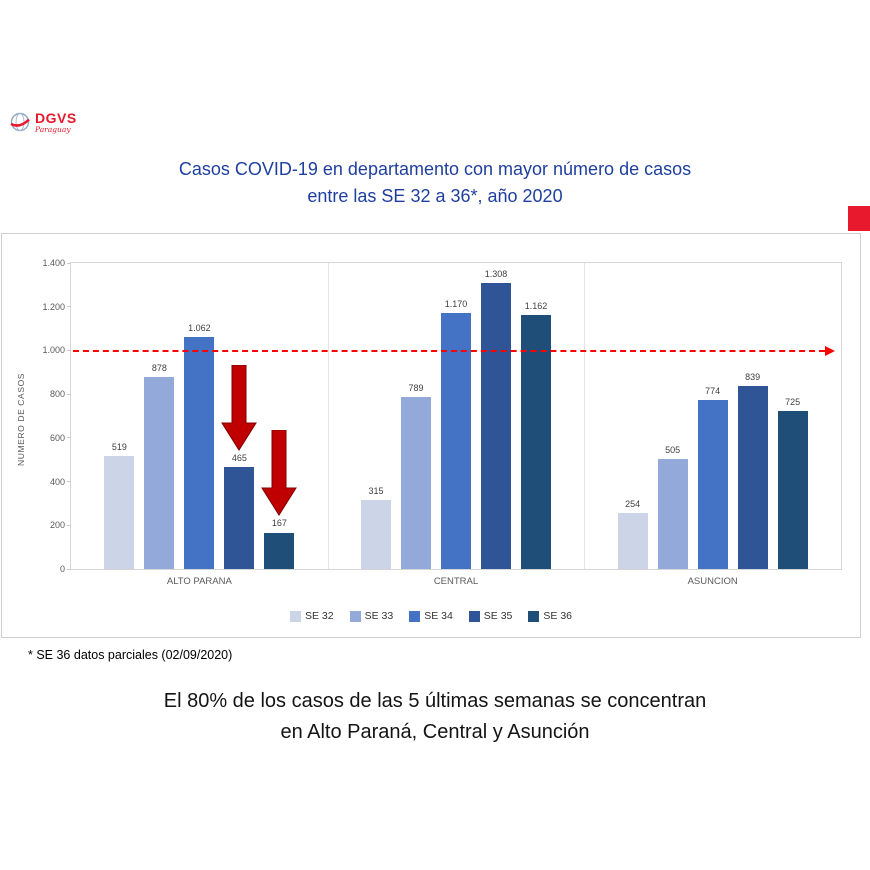 Image resolution: width=870 pixels, height=870 pixels. I want to click on legend-label: SE 36, so click(558, 616).